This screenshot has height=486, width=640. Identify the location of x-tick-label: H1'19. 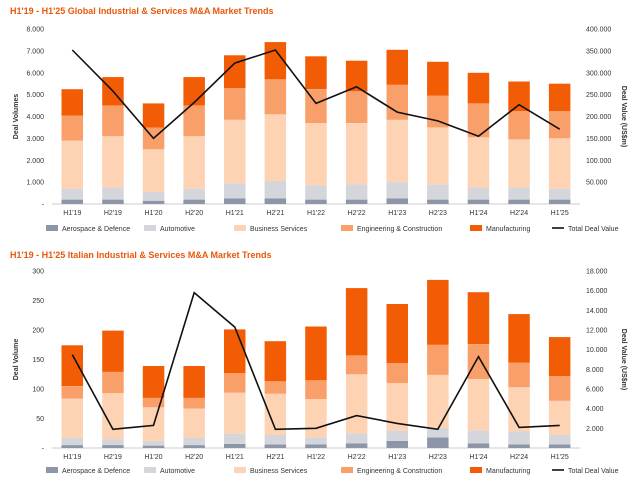
(72, 213).